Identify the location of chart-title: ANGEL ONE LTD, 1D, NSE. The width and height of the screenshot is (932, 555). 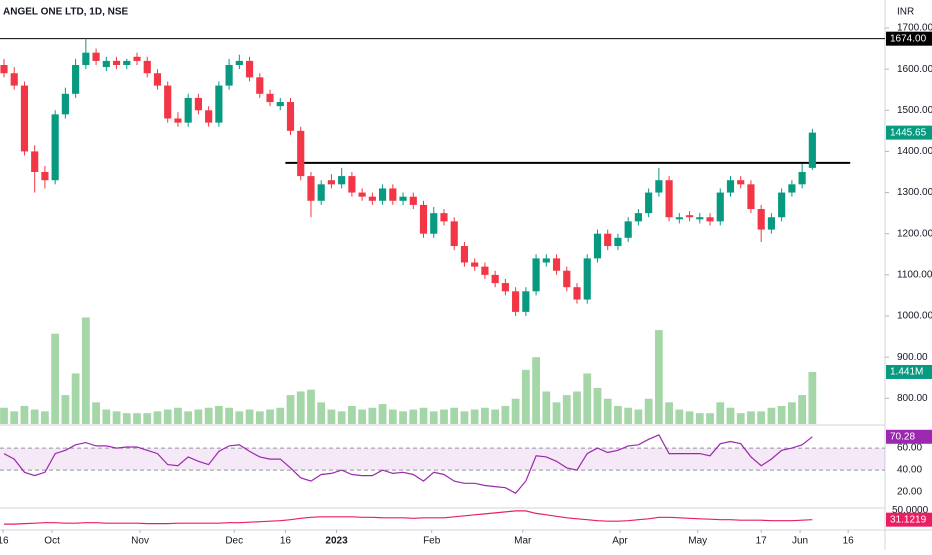
(66, 12).